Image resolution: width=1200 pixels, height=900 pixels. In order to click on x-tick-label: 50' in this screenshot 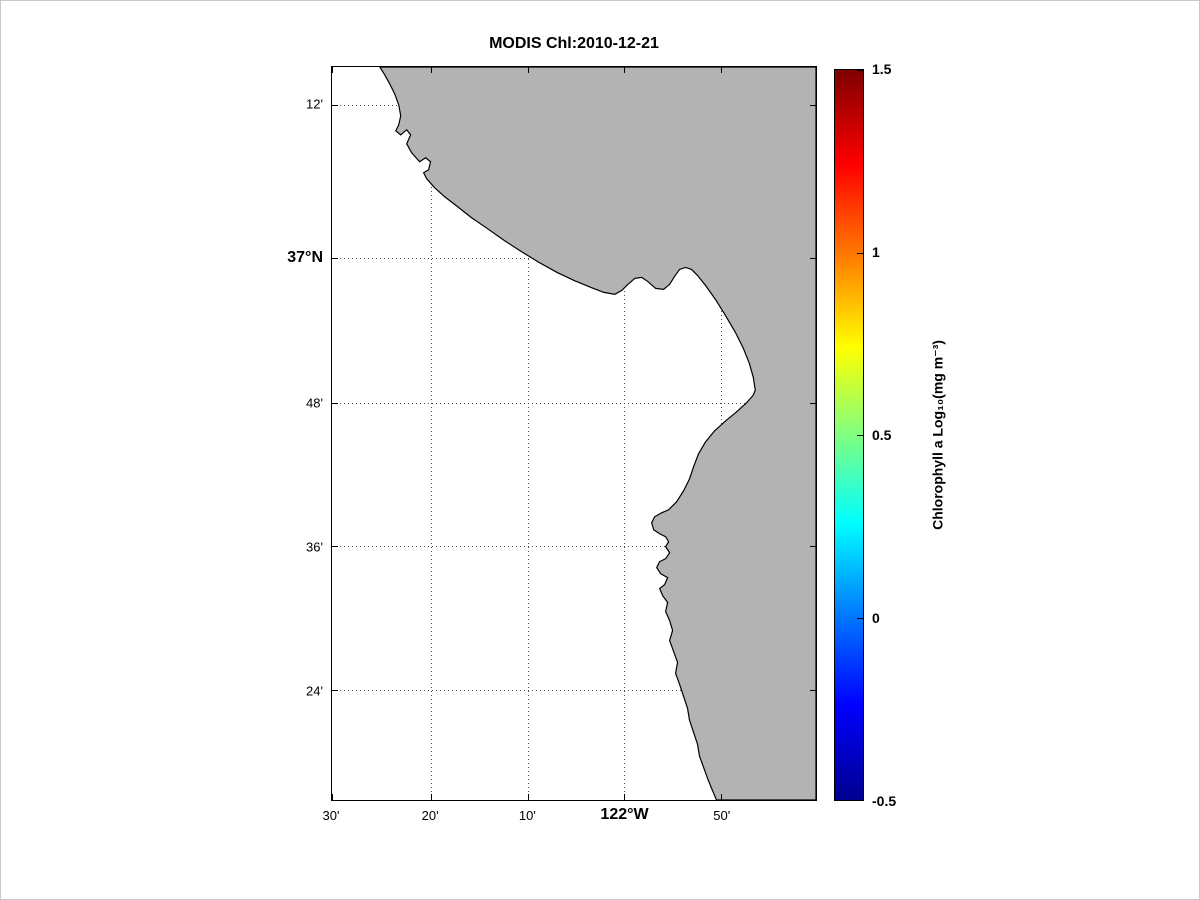, I will do `click(722, 815)`.